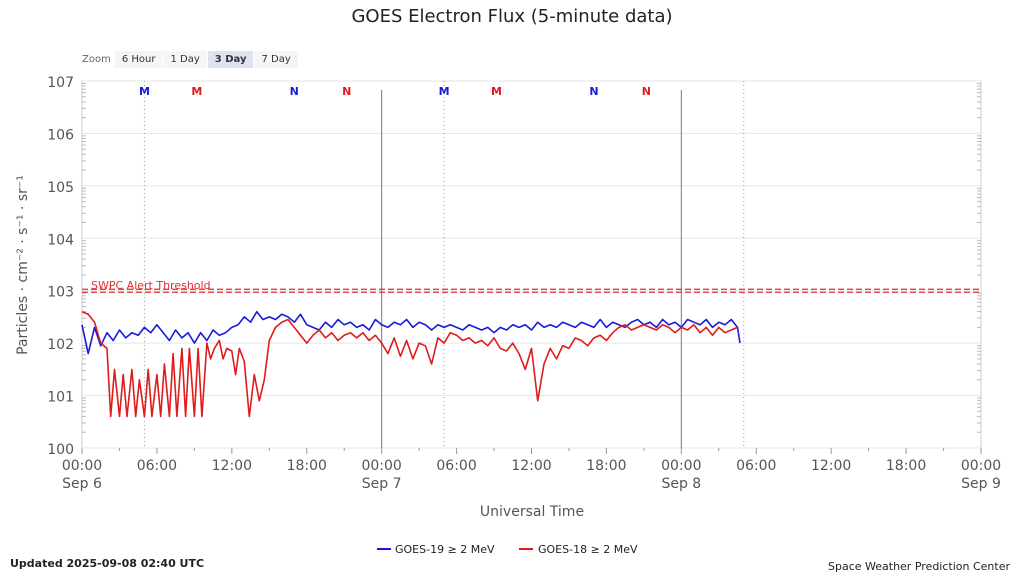  Describe the element at coordinates (230, 59) in the screenshot. I see `zoom-3-day-button: 3 Day` at that location.